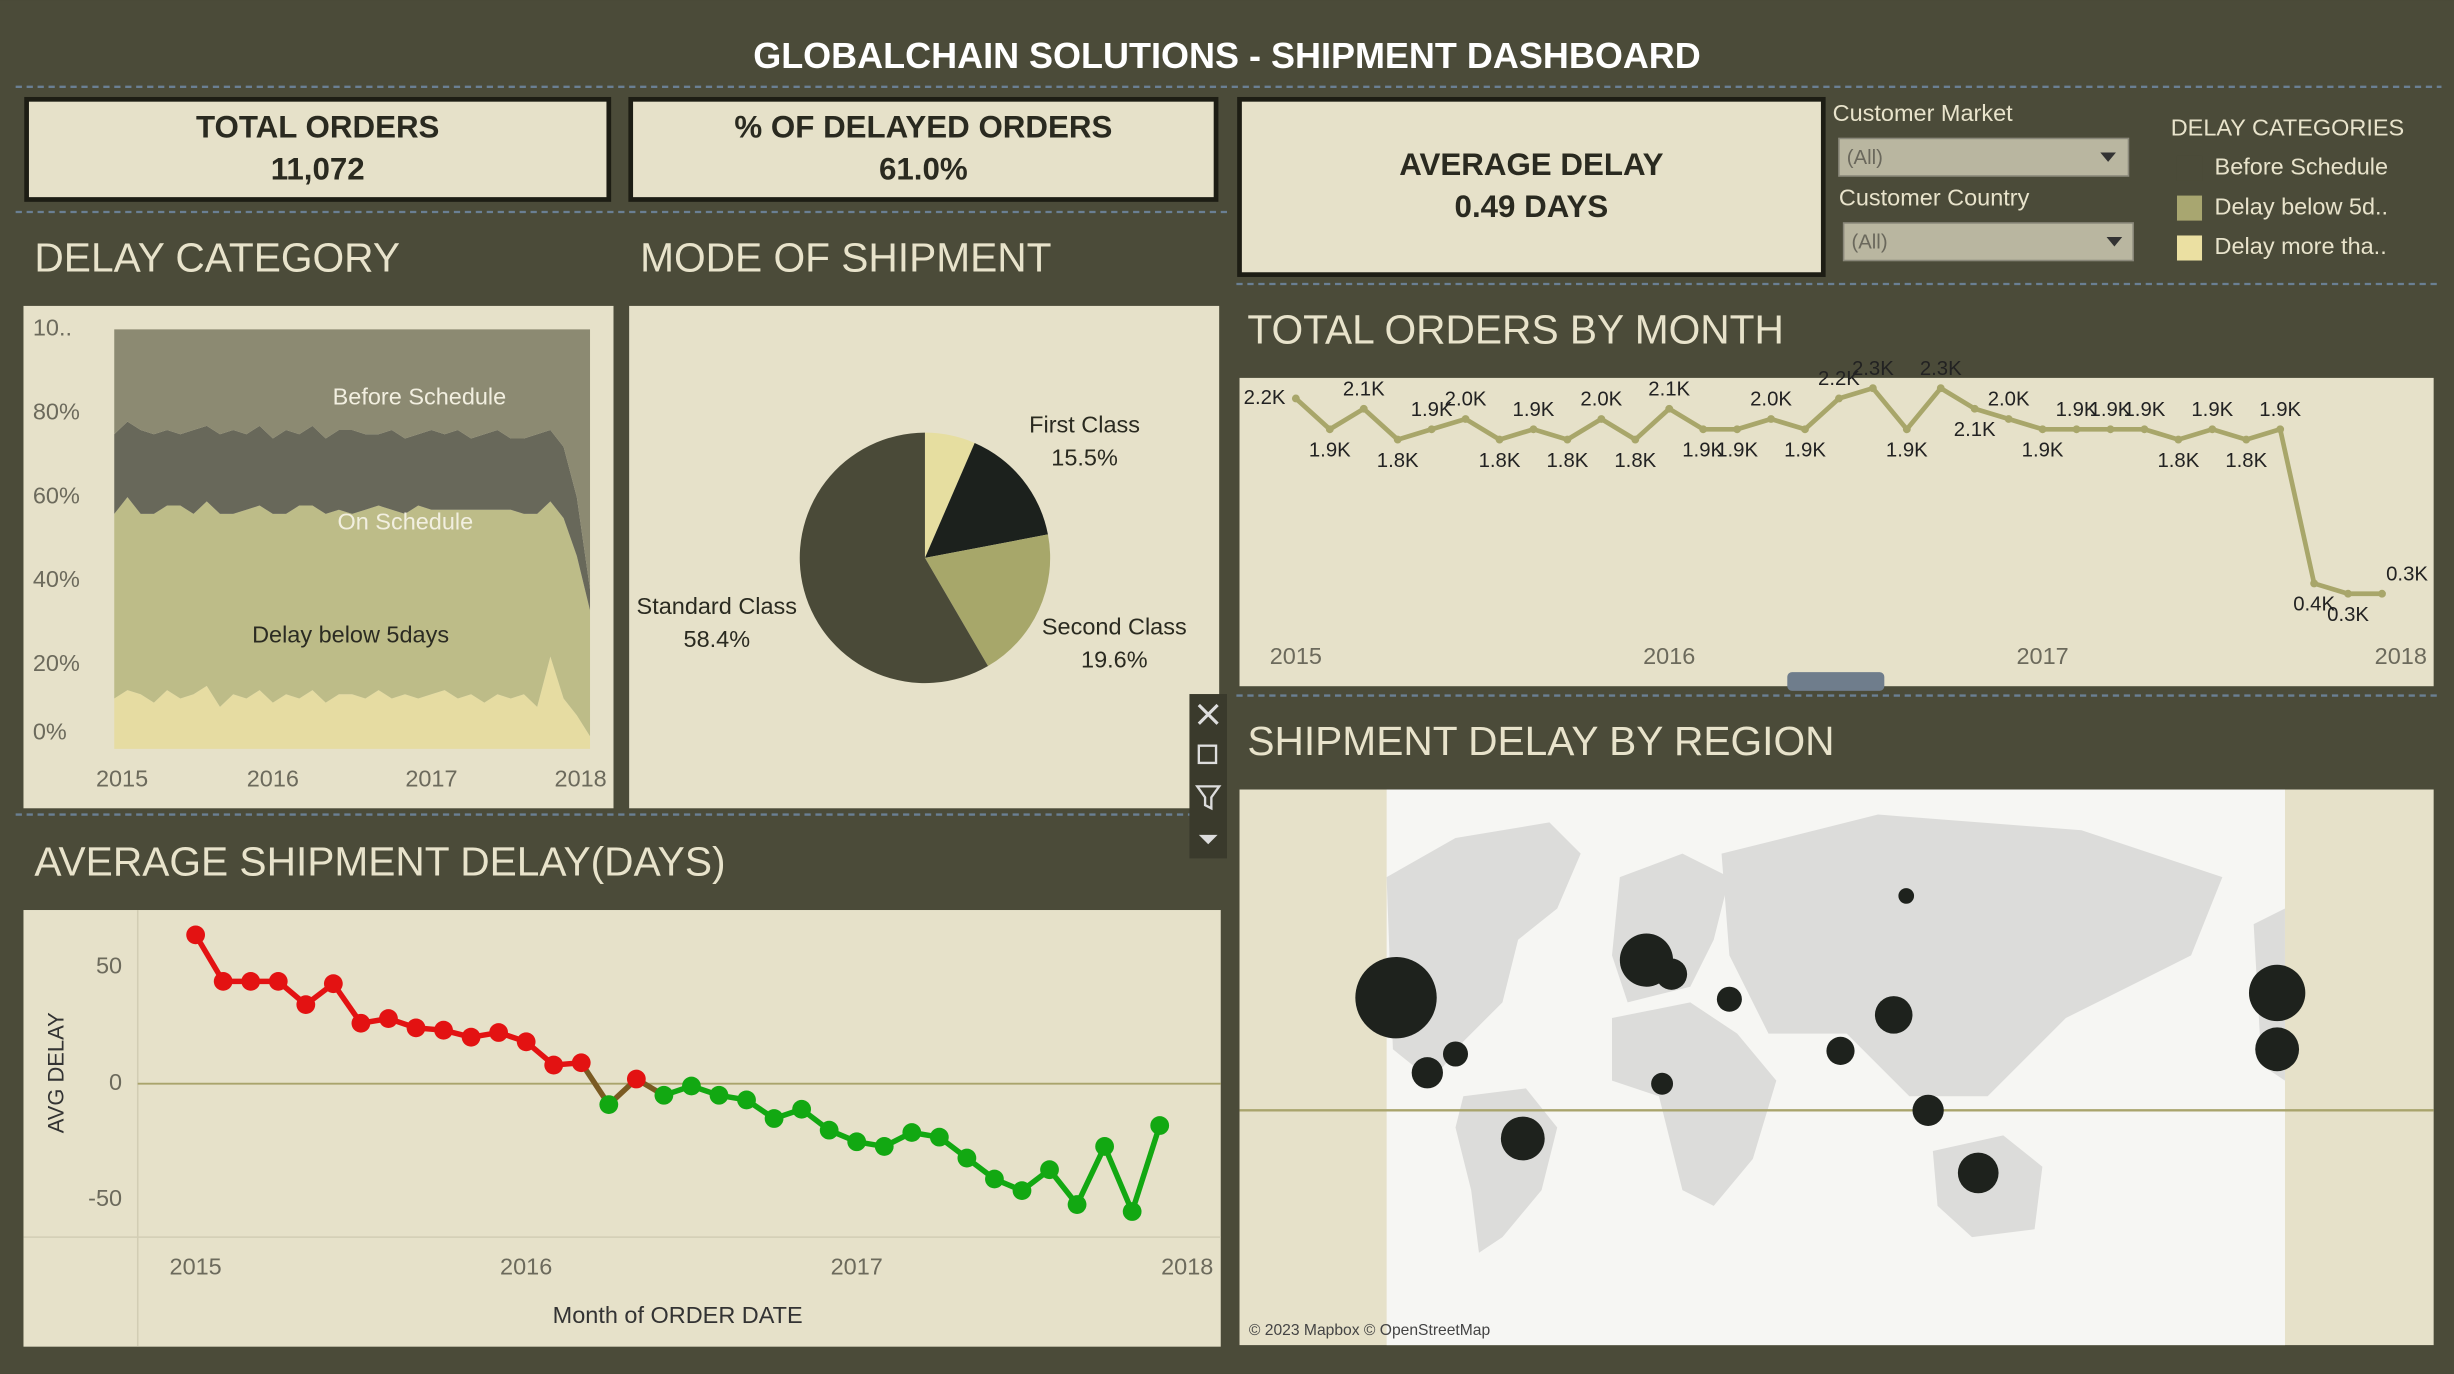  I want to click on data-label: 2.1K, so click(1669, 389).